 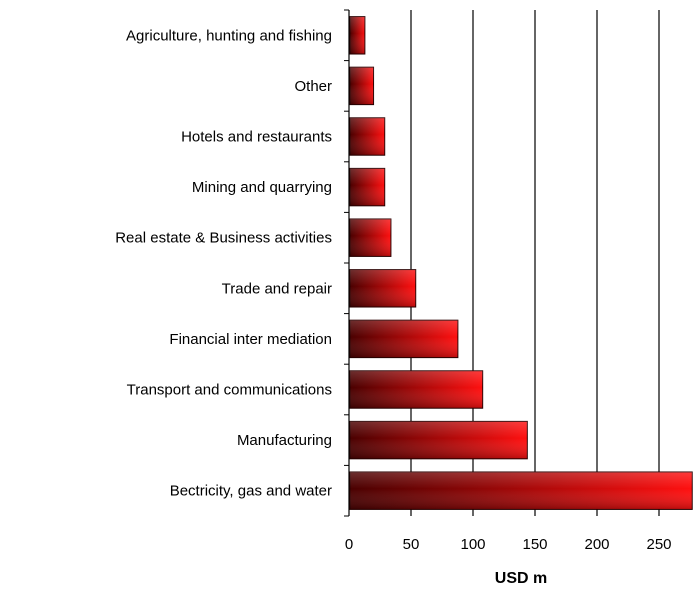 What do you see at coordinates (256, 137) in the screenshot?
I see `category-label: Hotels and restaurants` at bounding box center [256, 137].